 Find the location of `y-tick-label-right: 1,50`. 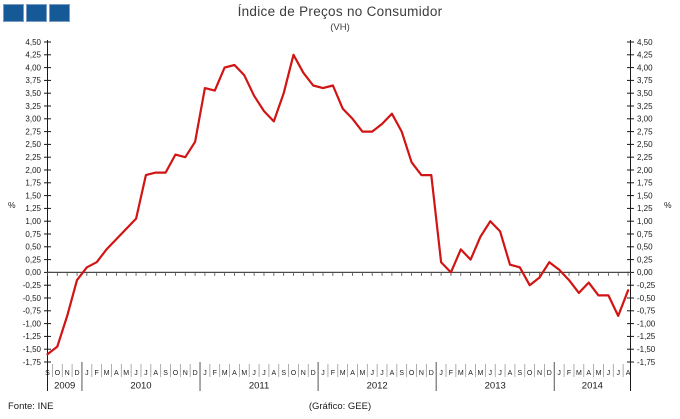

y-tick-label-right: 1,50 is located at coordinates (645, 195).